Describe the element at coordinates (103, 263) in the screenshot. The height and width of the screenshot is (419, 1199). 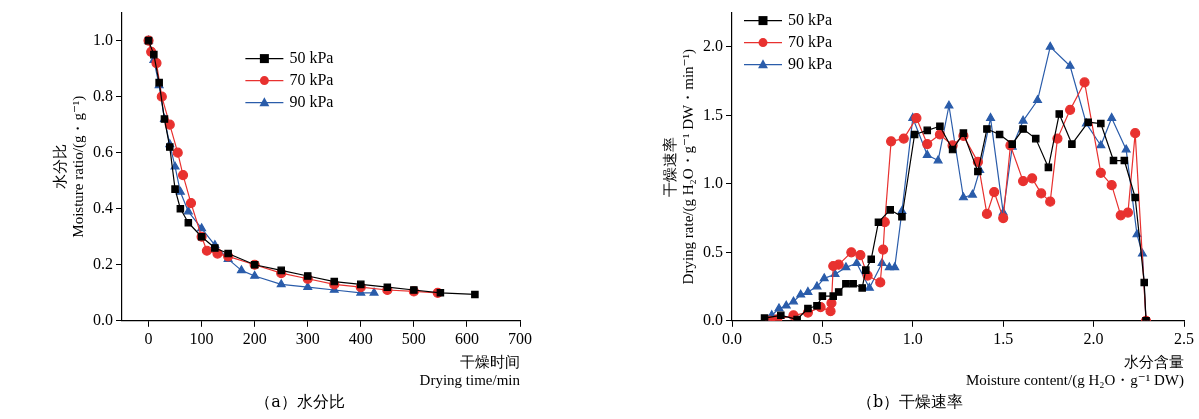
I see `y-tick-label: 0.2` at that location.